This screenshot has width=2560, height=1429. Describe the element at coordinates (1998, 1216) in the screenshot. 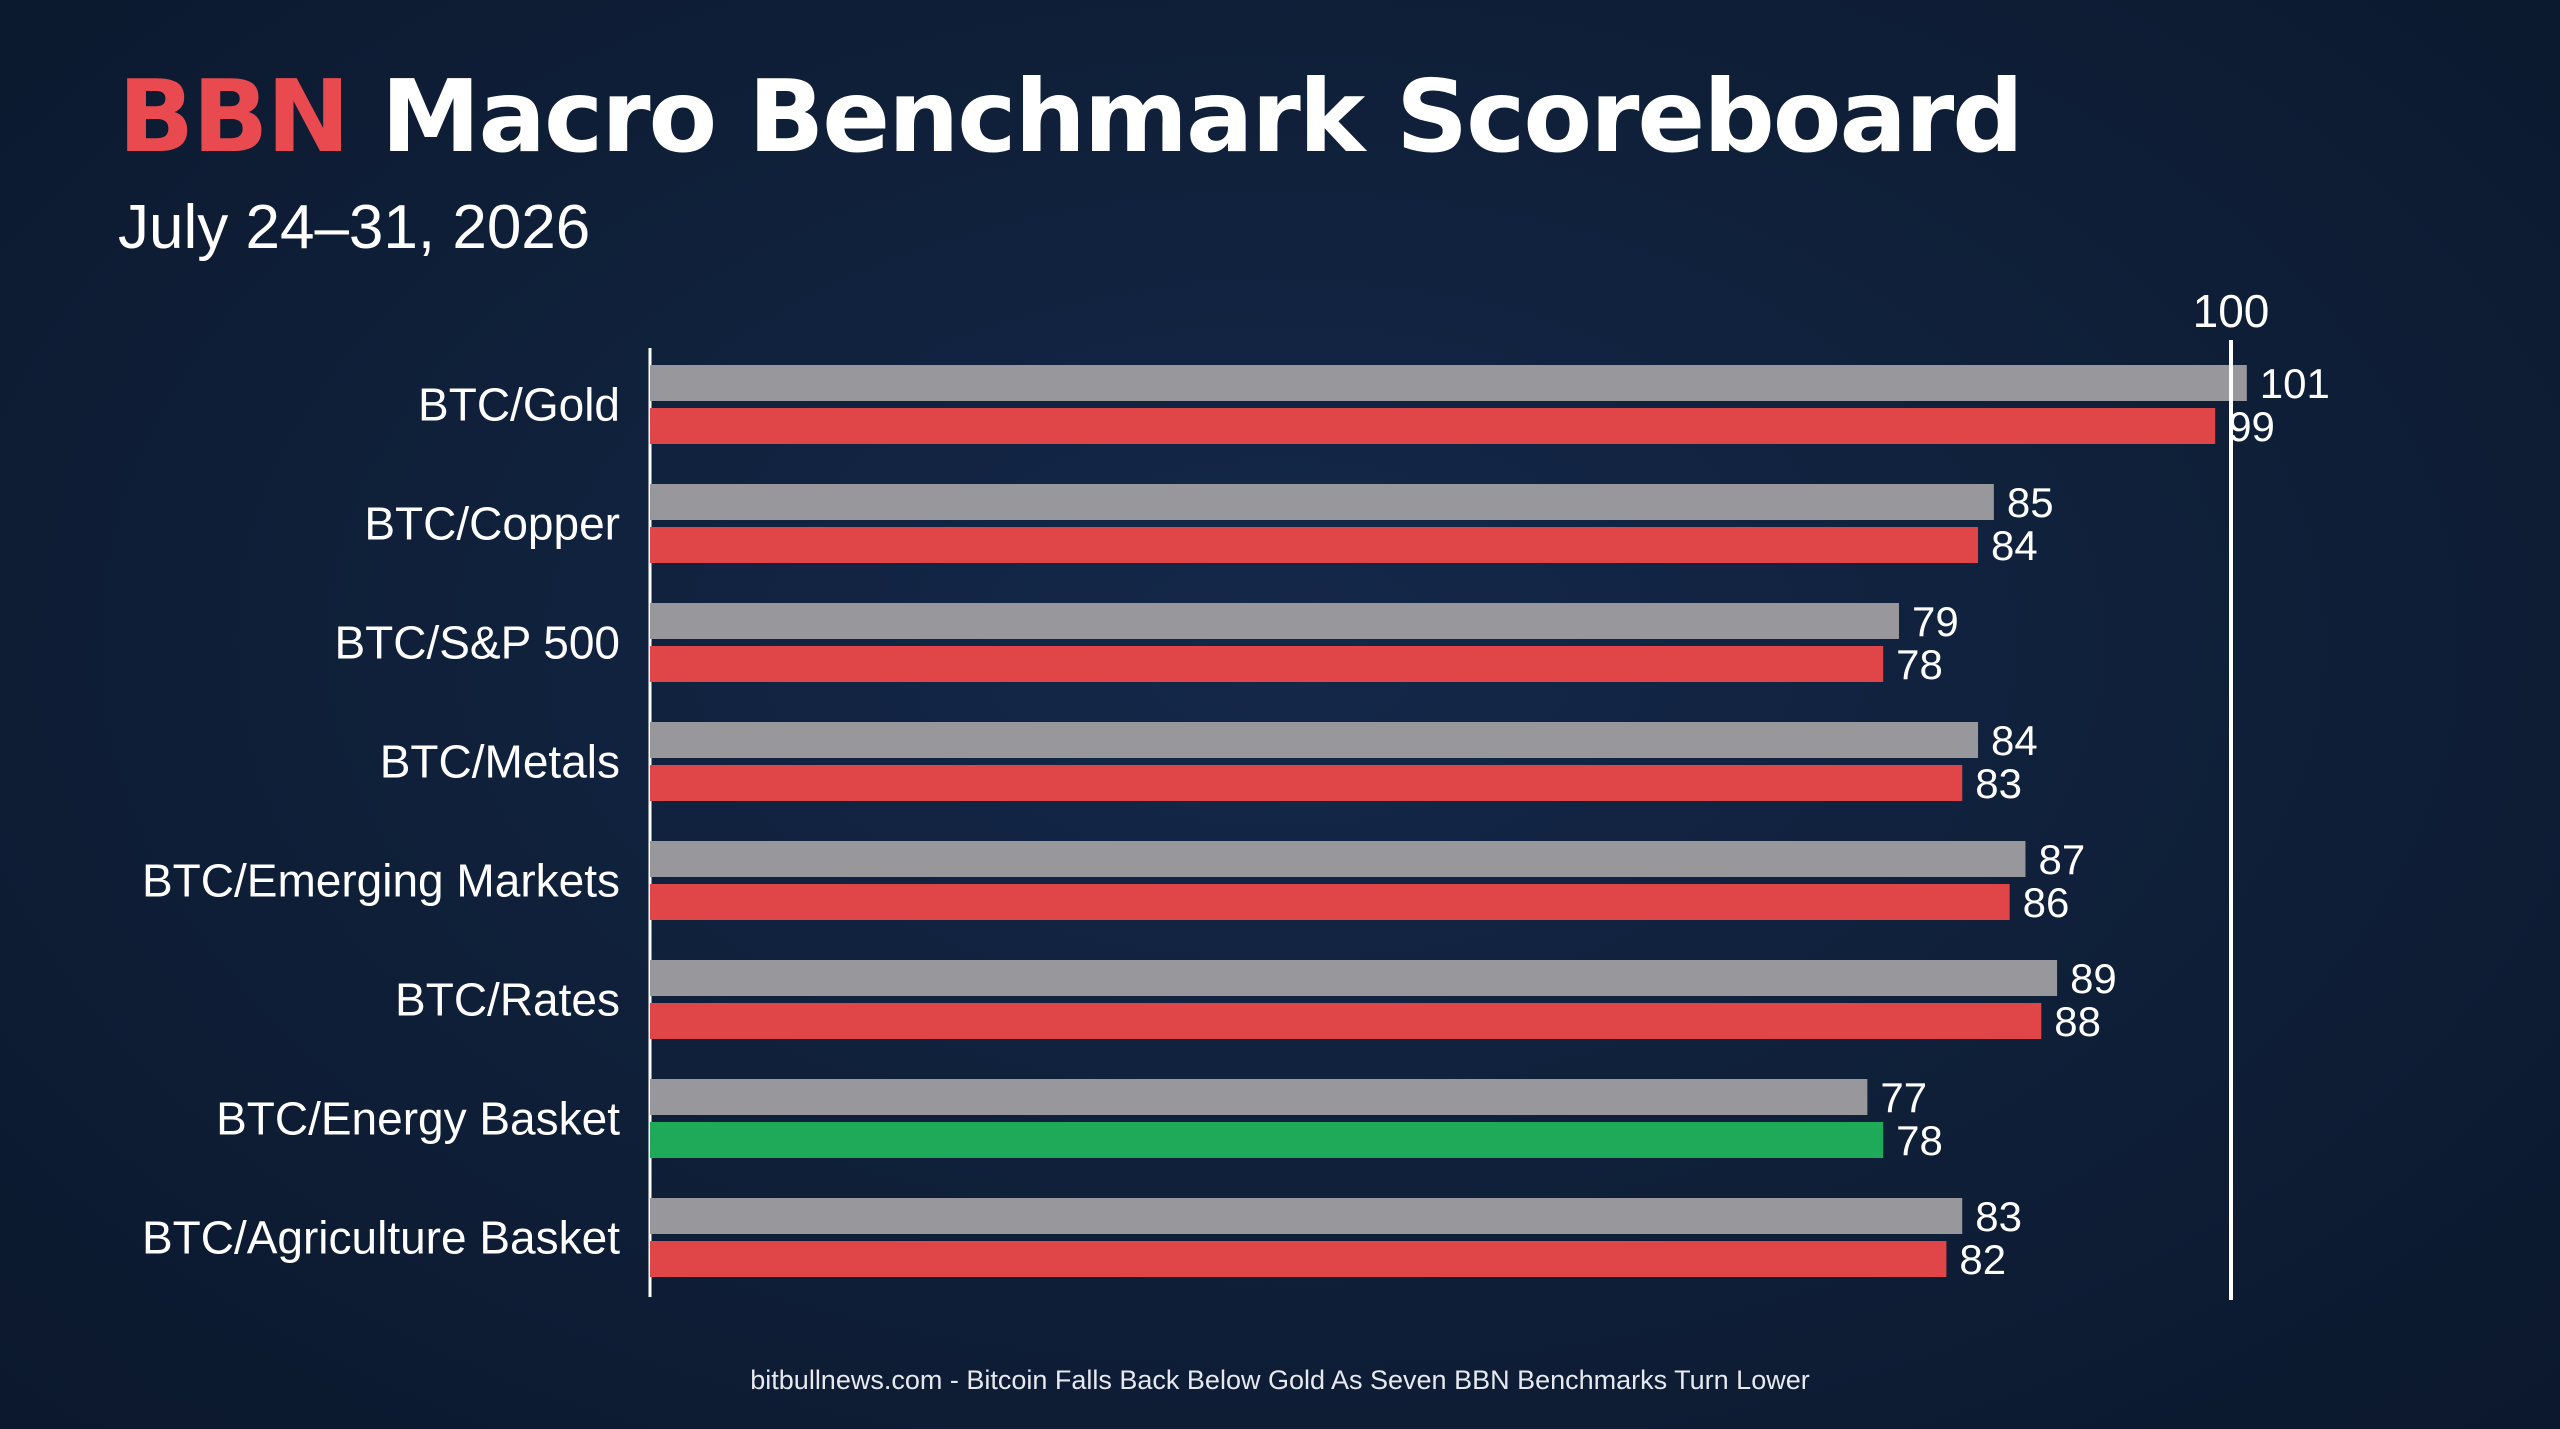

I see `data-label-previous: 83` at that location.